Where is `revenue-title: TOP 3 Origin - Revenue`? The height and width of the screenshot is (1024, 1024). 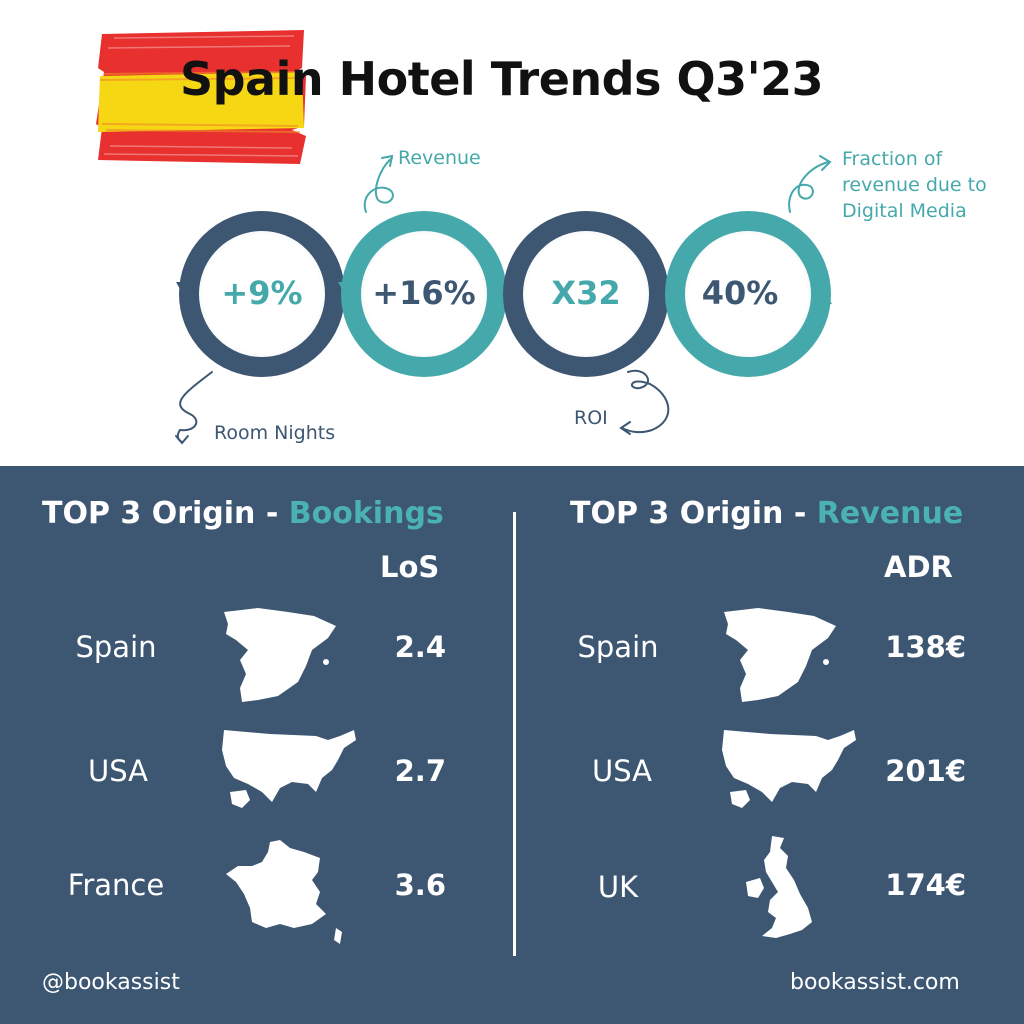
revenue-title: TOP 3 Origin - Revenue is located at coordinates (766, 513).